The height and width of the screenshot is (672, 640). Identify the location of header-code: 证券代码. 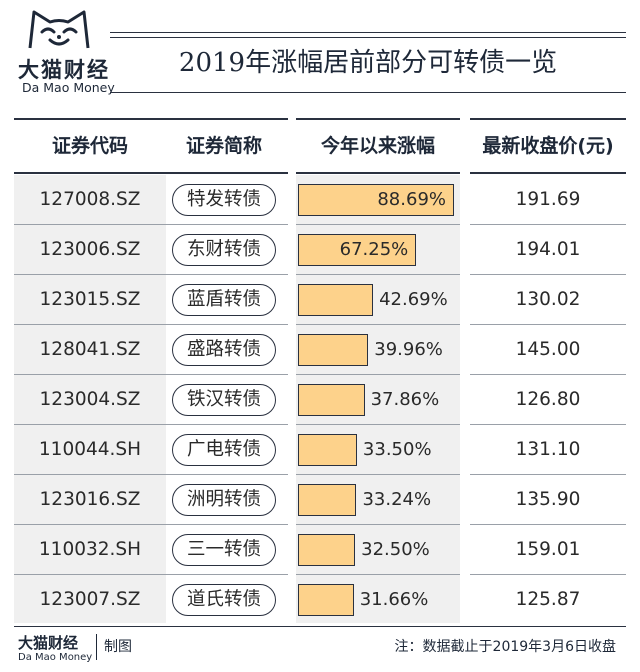
(90, 146).